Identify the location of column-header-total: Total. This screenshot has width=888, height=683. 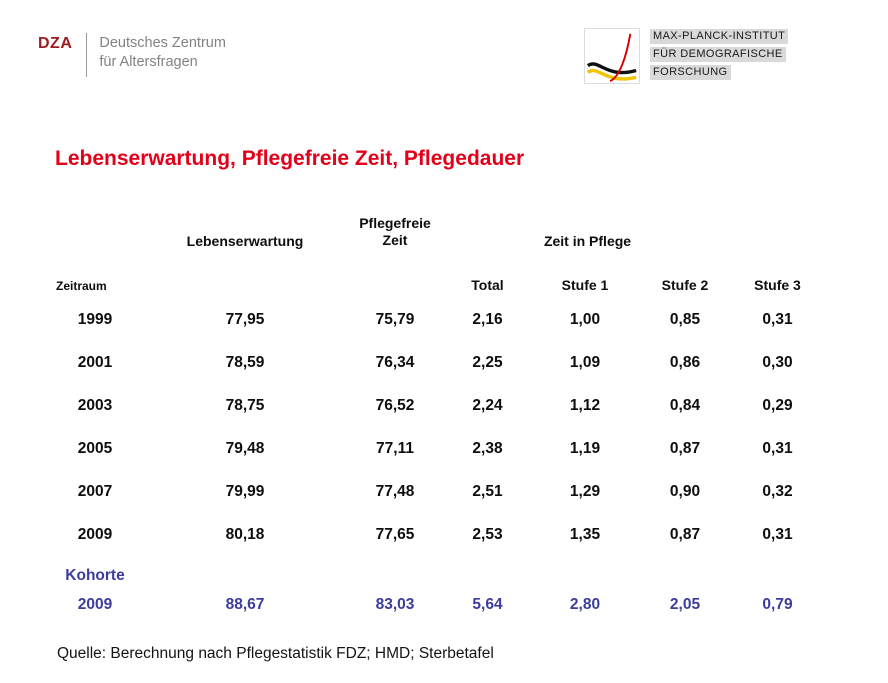
(487, 285).